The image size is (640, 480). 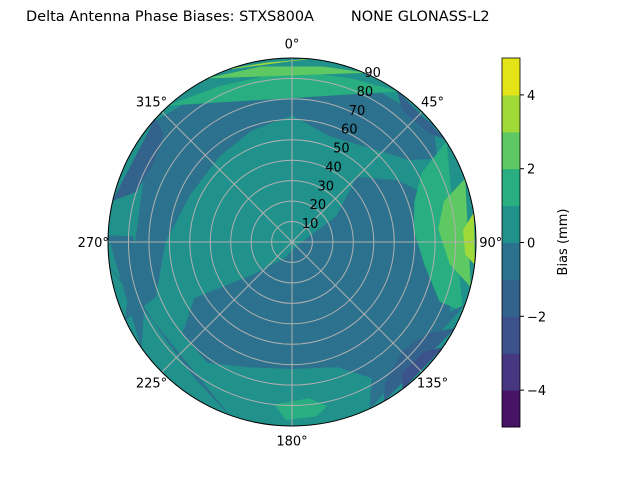 I want to click on r-tick-label: 90, so click(x=372, y=73).